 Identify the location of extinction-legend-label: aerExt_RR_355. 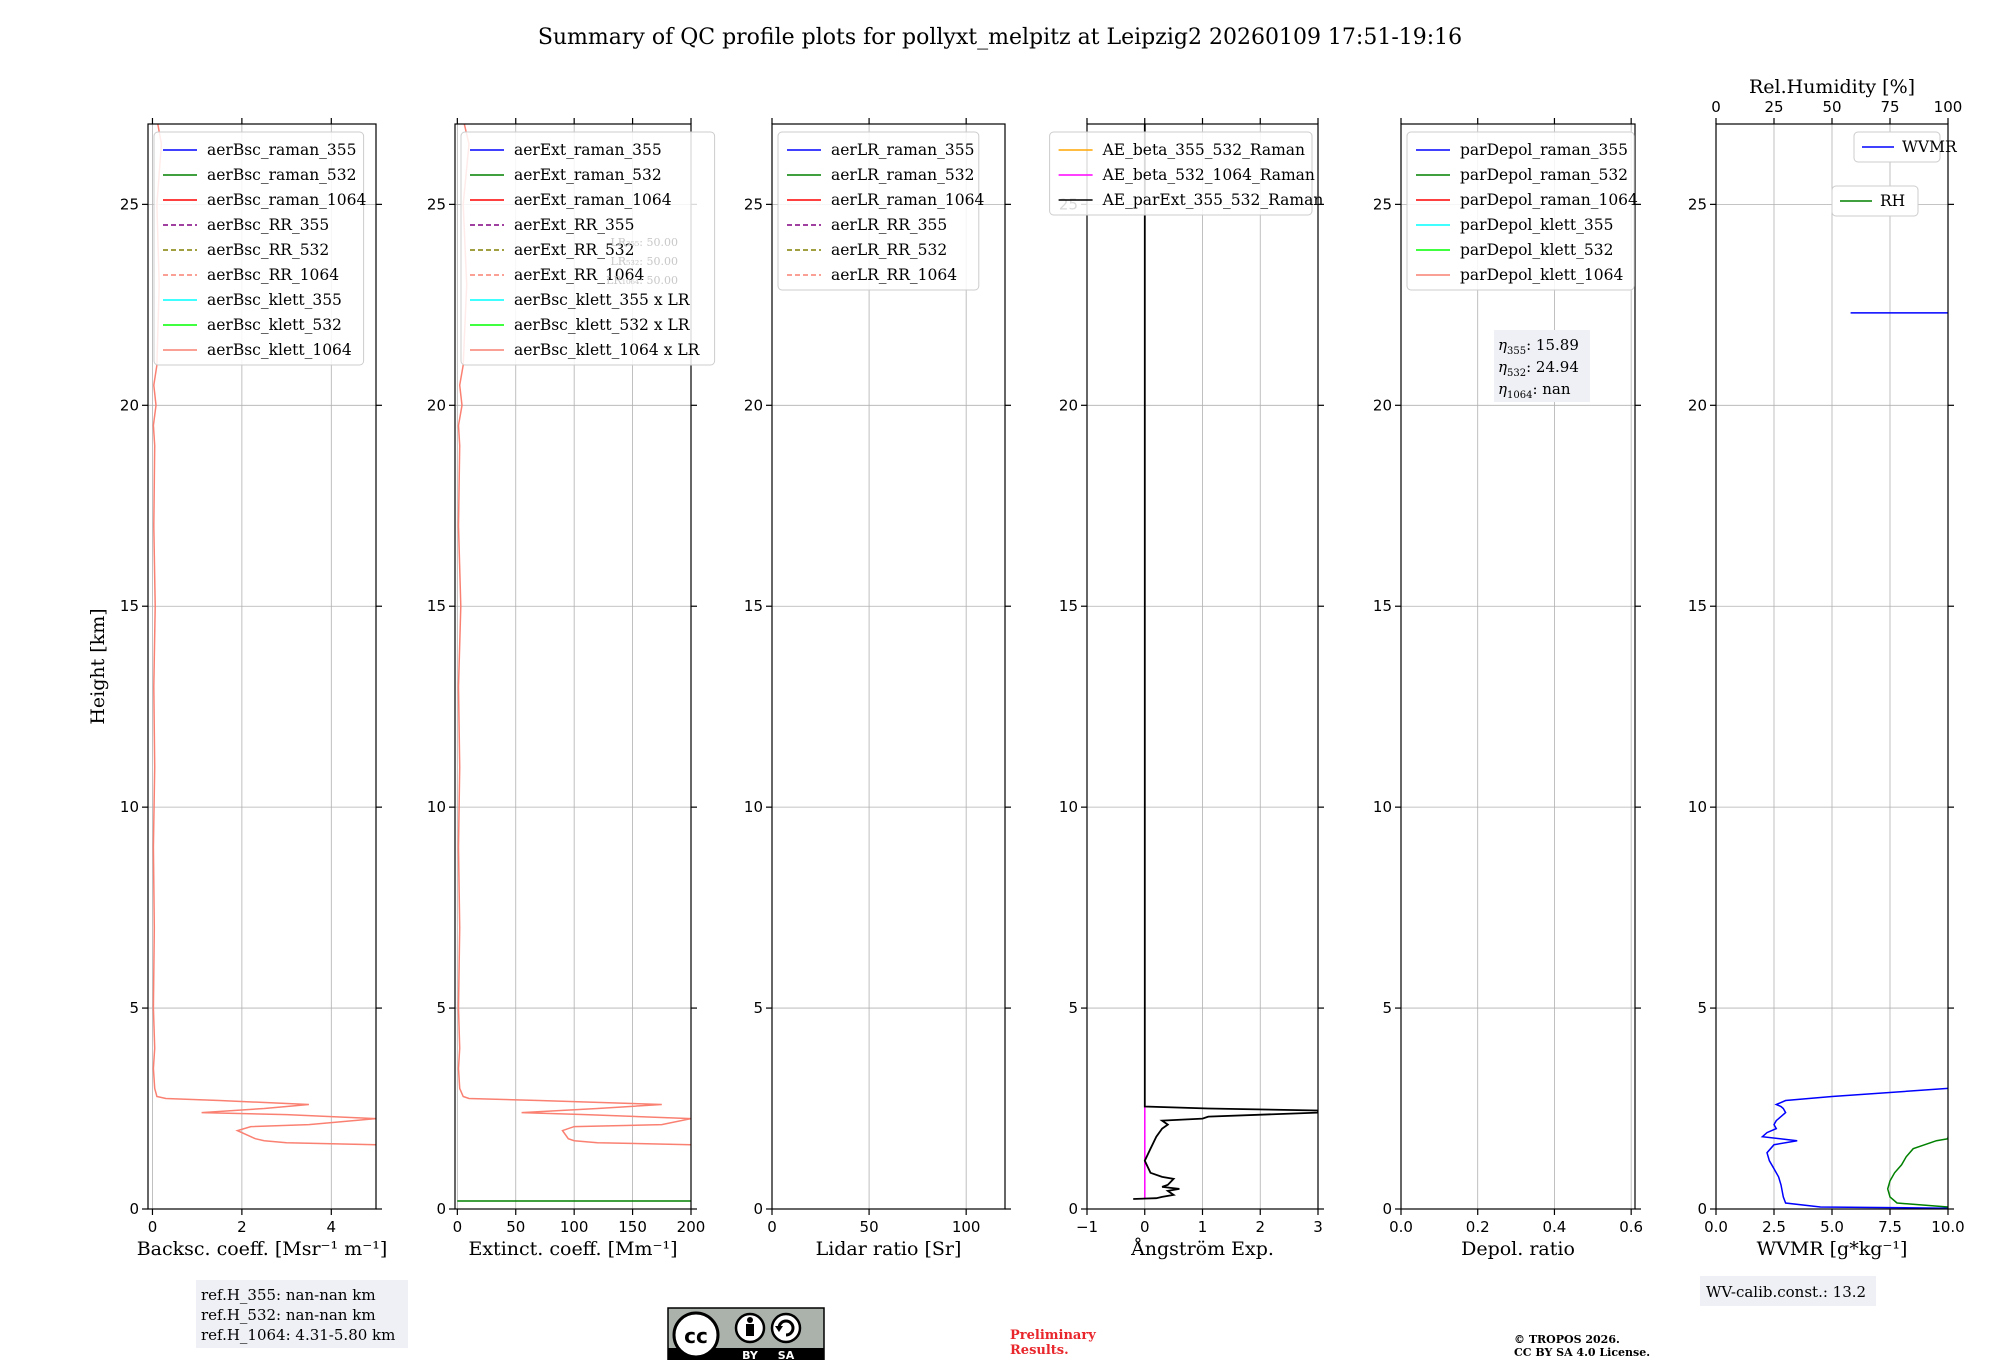
(574, 225).